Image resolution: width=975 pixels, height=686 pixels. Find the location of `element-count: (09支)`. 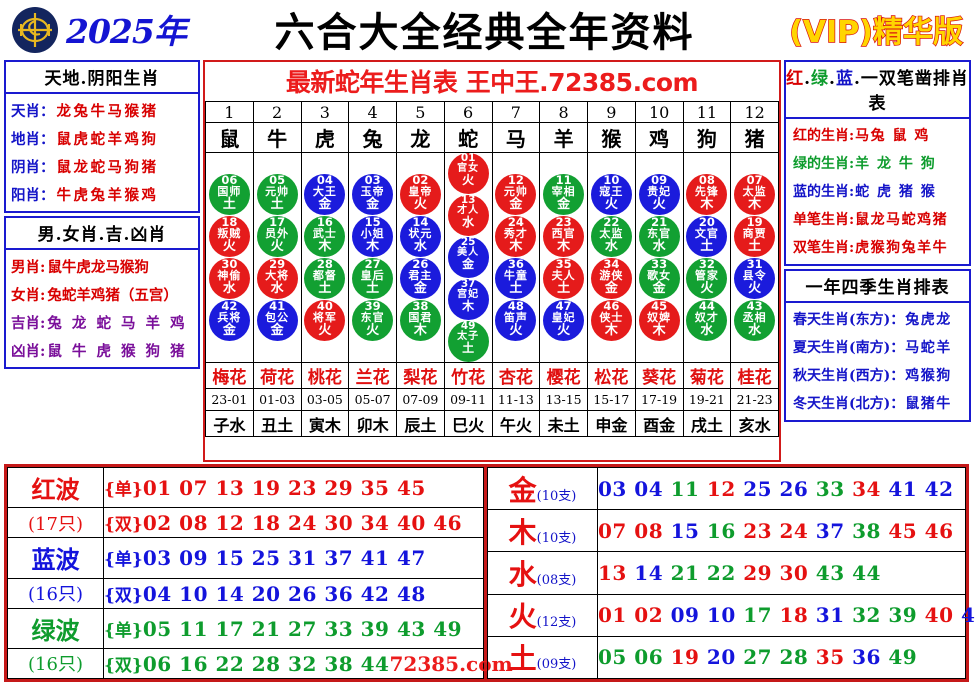

element-count: (09支) is located at coordinates (556, 665).